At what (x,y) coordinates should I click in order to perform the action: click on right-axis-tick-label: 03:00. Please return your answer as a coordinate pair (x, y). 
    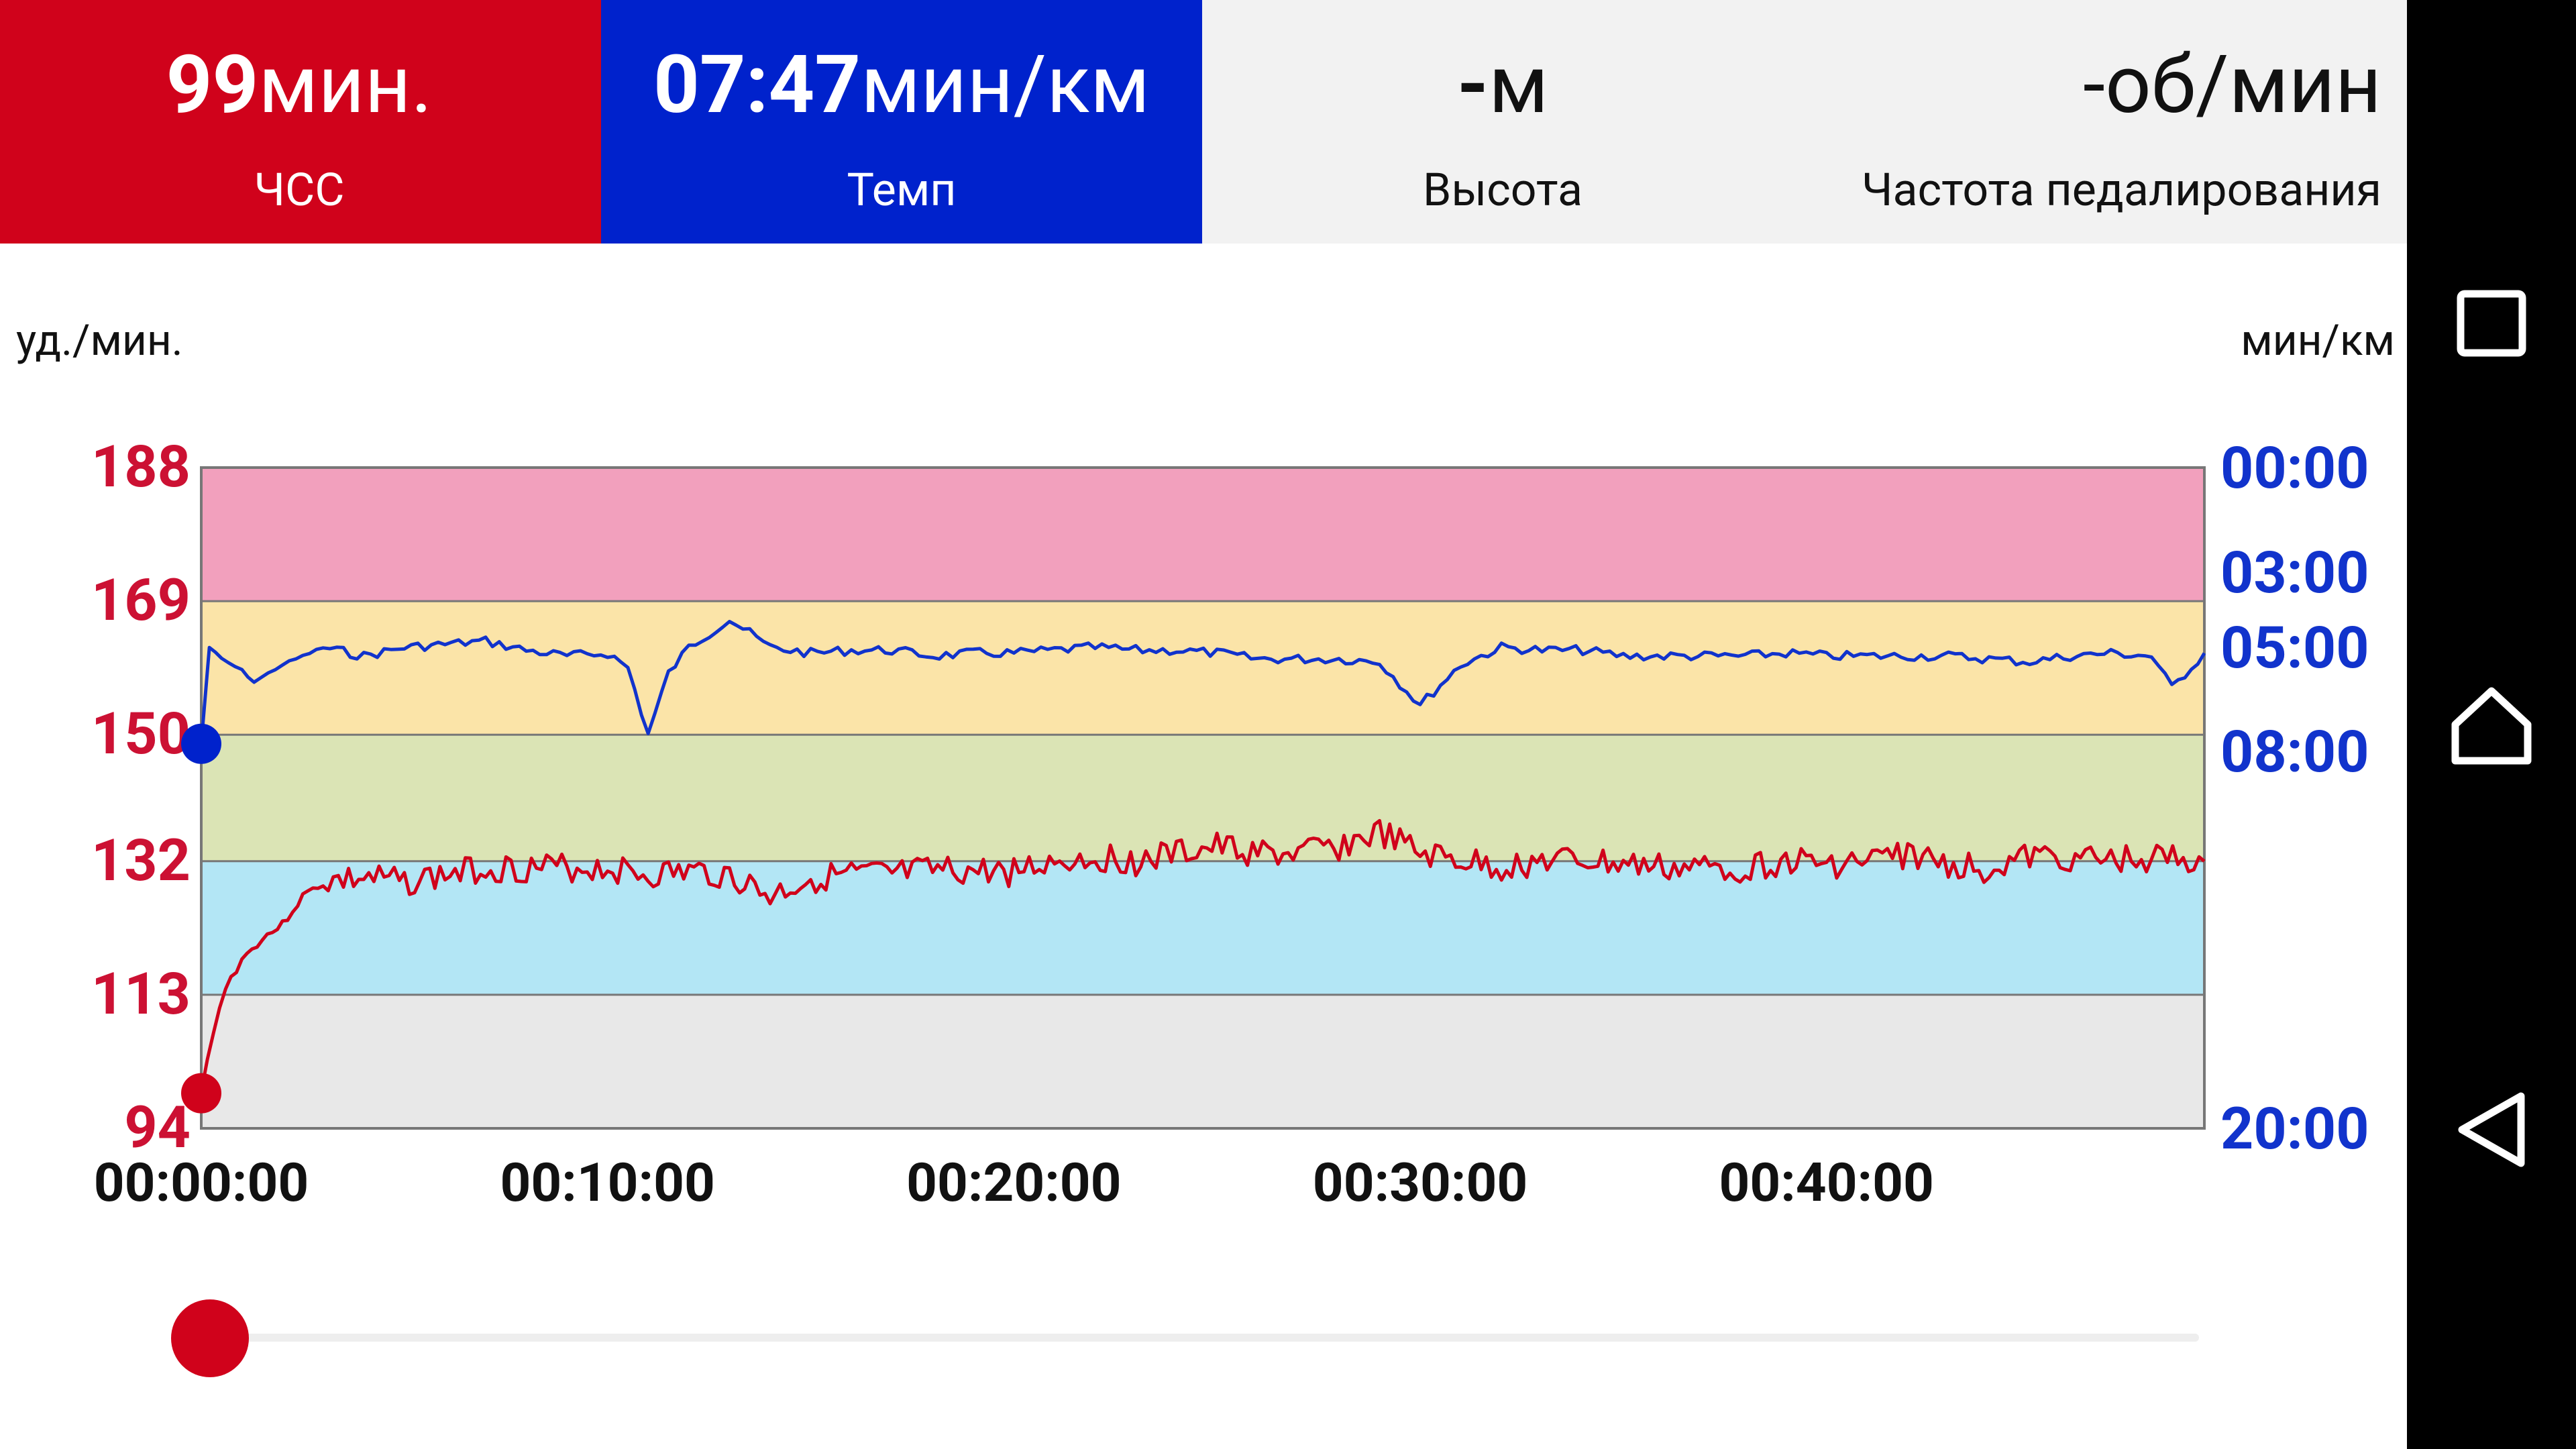
    Looking at the image, I should click on (2294, 572).